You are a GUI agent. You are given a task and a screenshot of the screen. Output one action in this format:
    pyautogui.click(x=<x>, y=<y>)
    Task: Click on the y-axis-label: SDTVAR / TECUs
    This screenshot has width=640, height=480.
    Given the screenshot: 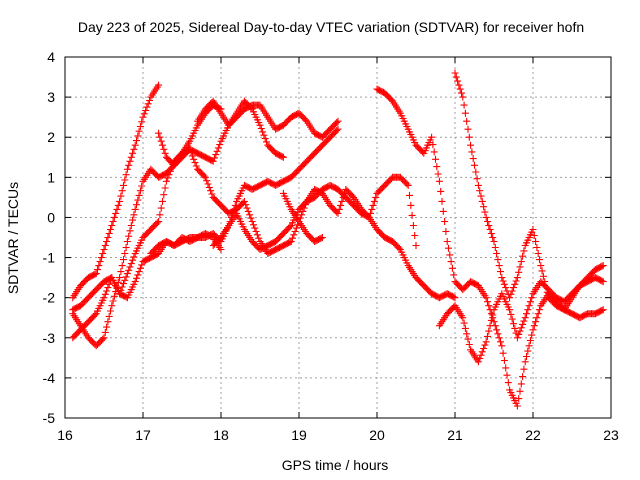 What is the action you would take?
    pyautogui.click(x=13, y=238)
    